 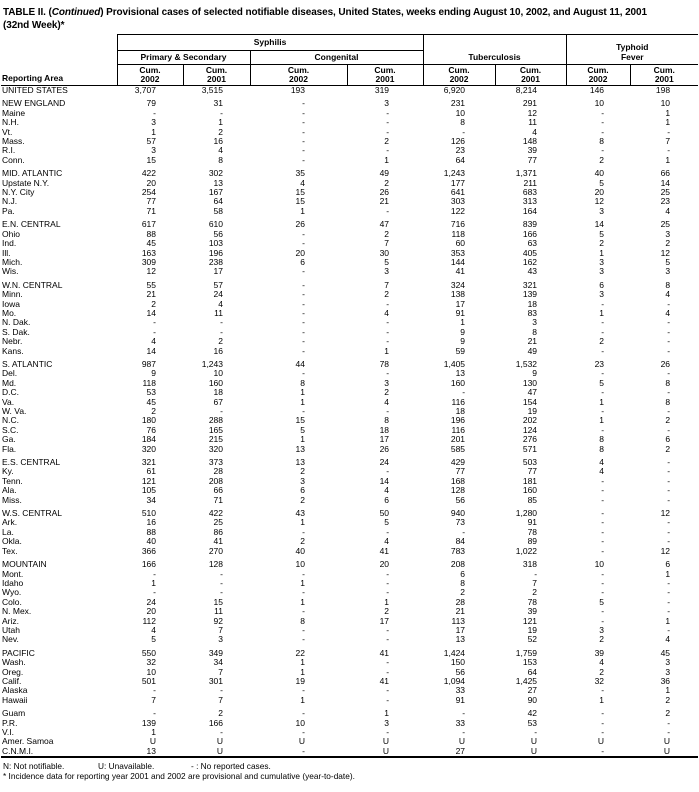 What do you see at coordinates (532, 351) in the screenshot?
I see `value-cell: 49` at bounding box center [532, 351].